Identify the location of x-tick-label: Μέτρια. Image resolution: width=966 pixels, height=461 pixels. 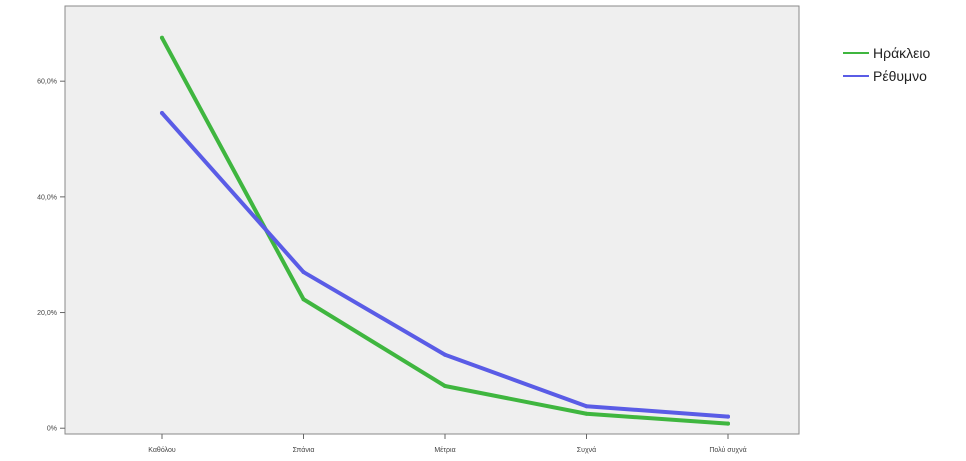
(444, 450).